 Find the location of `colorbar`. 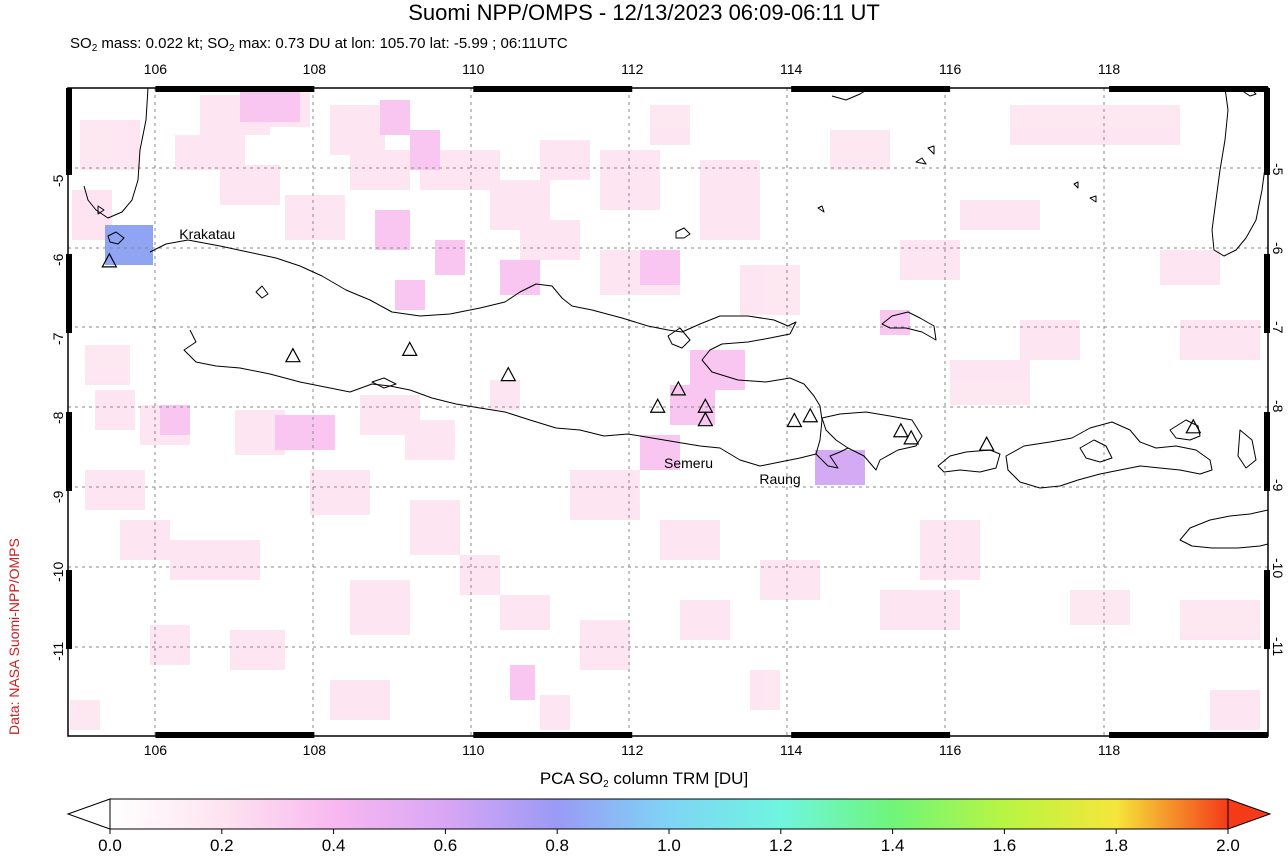

colorbar is located at coordinates (669, 816).